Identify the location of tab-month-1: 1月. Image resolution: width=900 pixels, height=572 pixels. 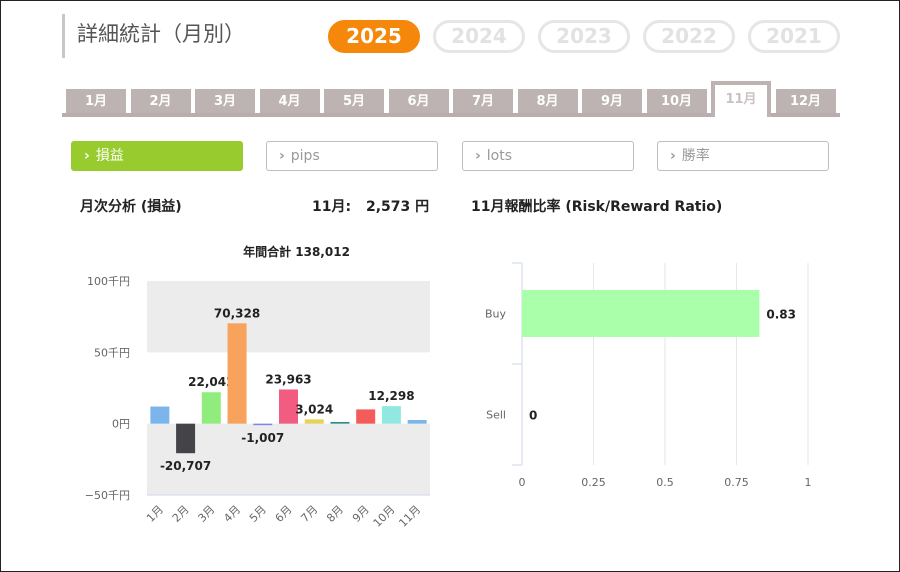
(96, 101).